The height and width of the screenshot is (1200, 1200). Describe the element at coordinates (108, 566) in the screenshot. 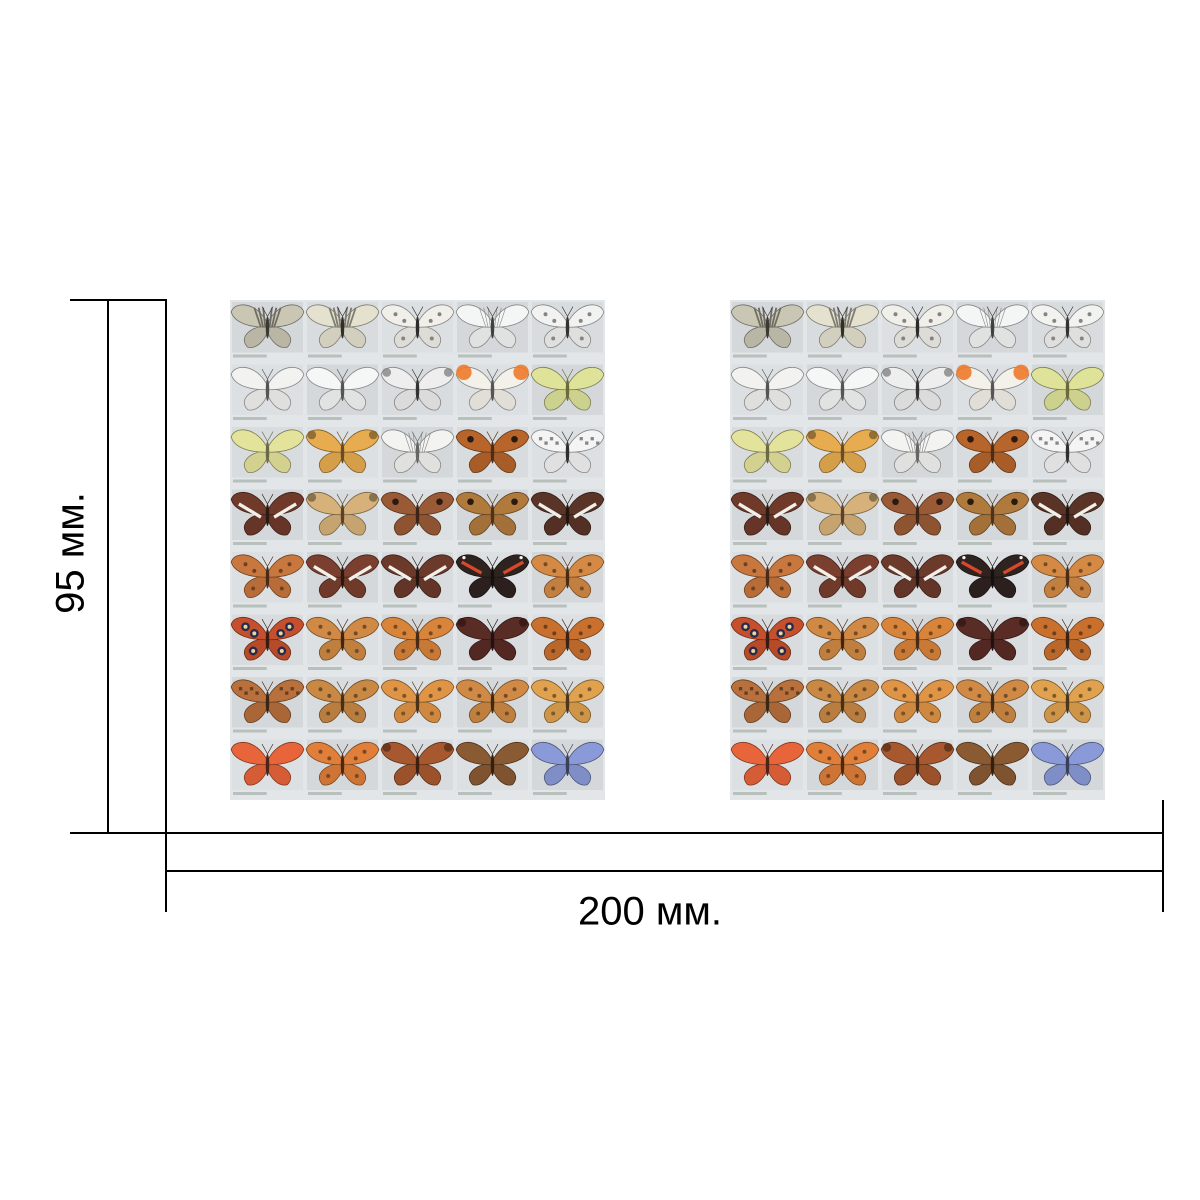

I see `height-rail-left` at that location.